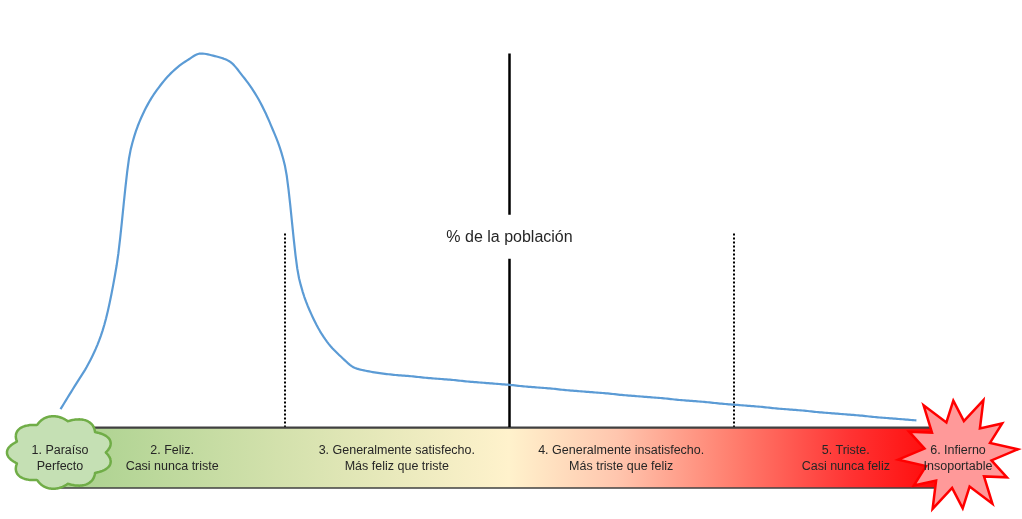 This screenshot has width=1022, height=519. What do you see at coordinates (172, 457) in the screenshot?
I see `x-tick-label: 2. Feliz. Casi nunca triste` at bounding box center [172, 457].